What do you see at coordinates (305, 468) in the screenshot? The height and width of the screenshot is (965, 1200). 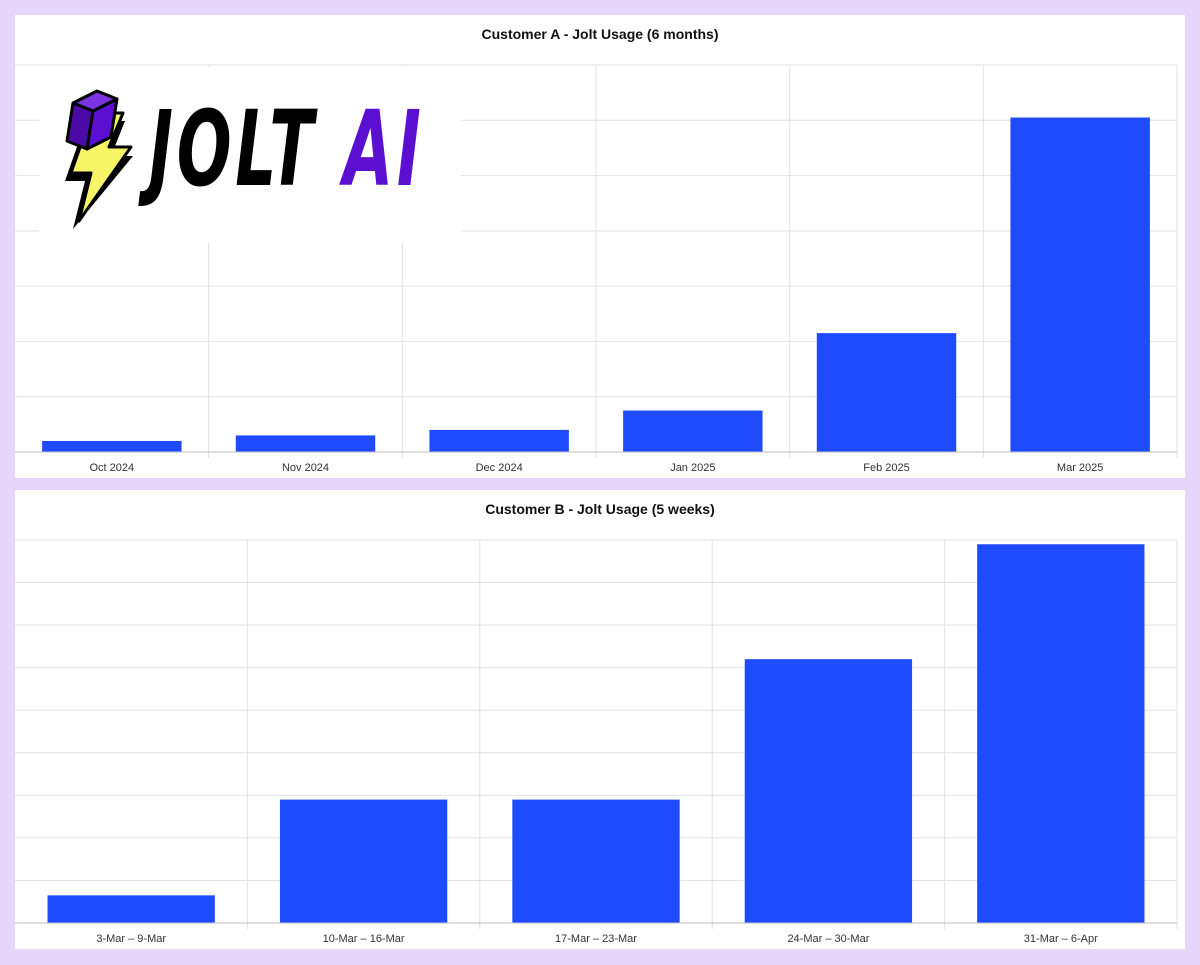 I see `x-tick-label: Nov 2024` at bounding box center [305, 468].